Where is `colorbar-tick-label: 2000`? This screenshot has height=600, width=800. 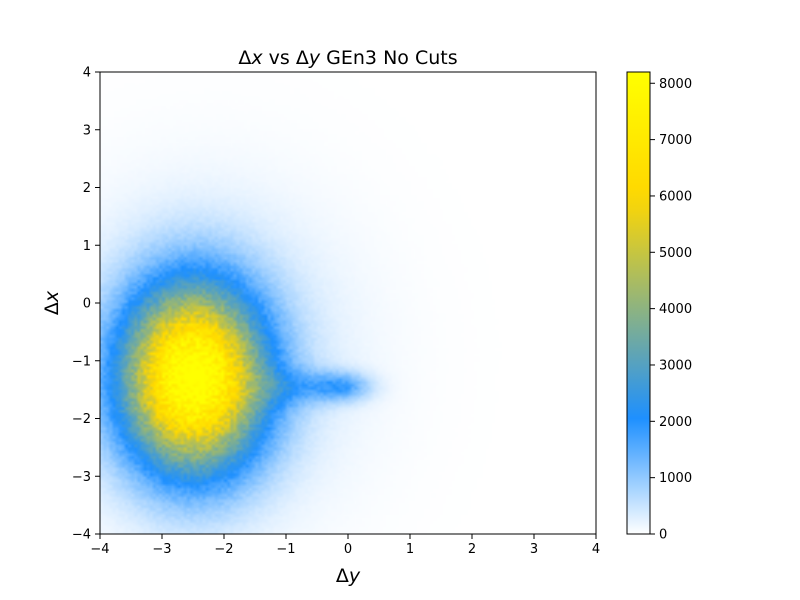
colorbar-tick-label: 2000 is located at coordinates (675, 422).